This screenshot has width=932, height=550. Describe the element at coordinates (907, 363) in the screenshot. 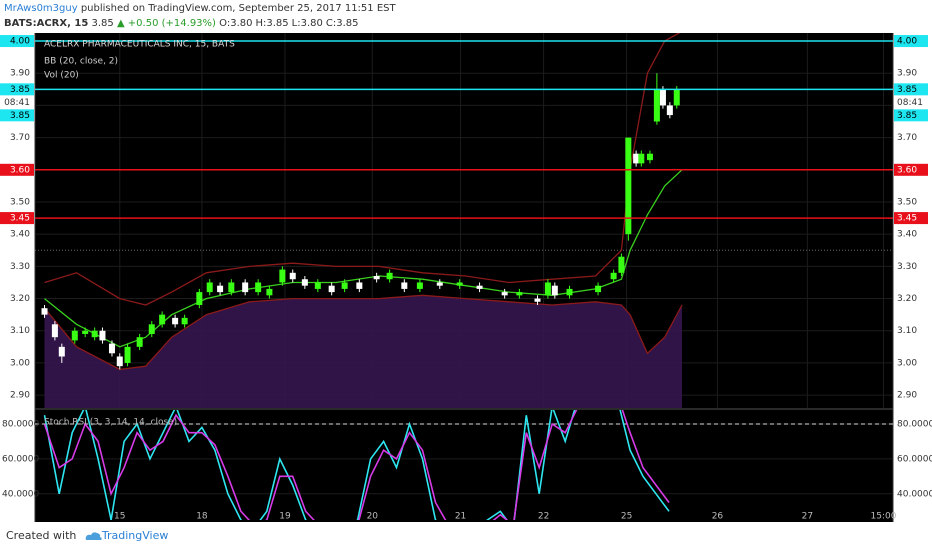

I see `y-tick-label-right: 3.00` at that location.